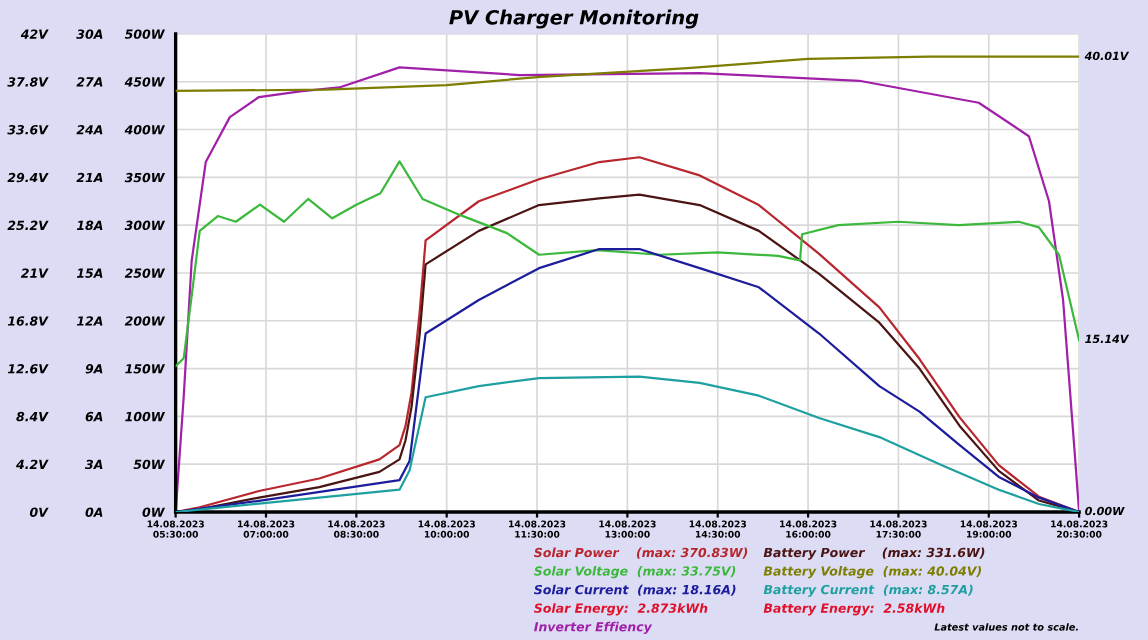 Image resolution: width=1148 pixels, height=640 pixels. What do you see at coordinates (574, 19) in the screenshot?
I see `chart-title: PV Charger Monitoring` at bounding box center [574, 19].